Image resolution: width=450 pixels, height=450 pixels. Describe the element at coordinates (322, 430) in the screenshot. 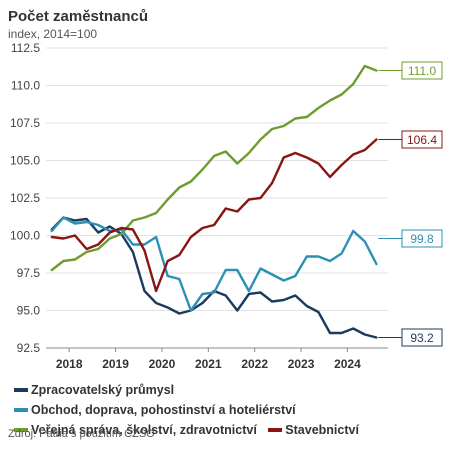

I see `legend-label-stavebnictvi: Stavebnictví` at that location.